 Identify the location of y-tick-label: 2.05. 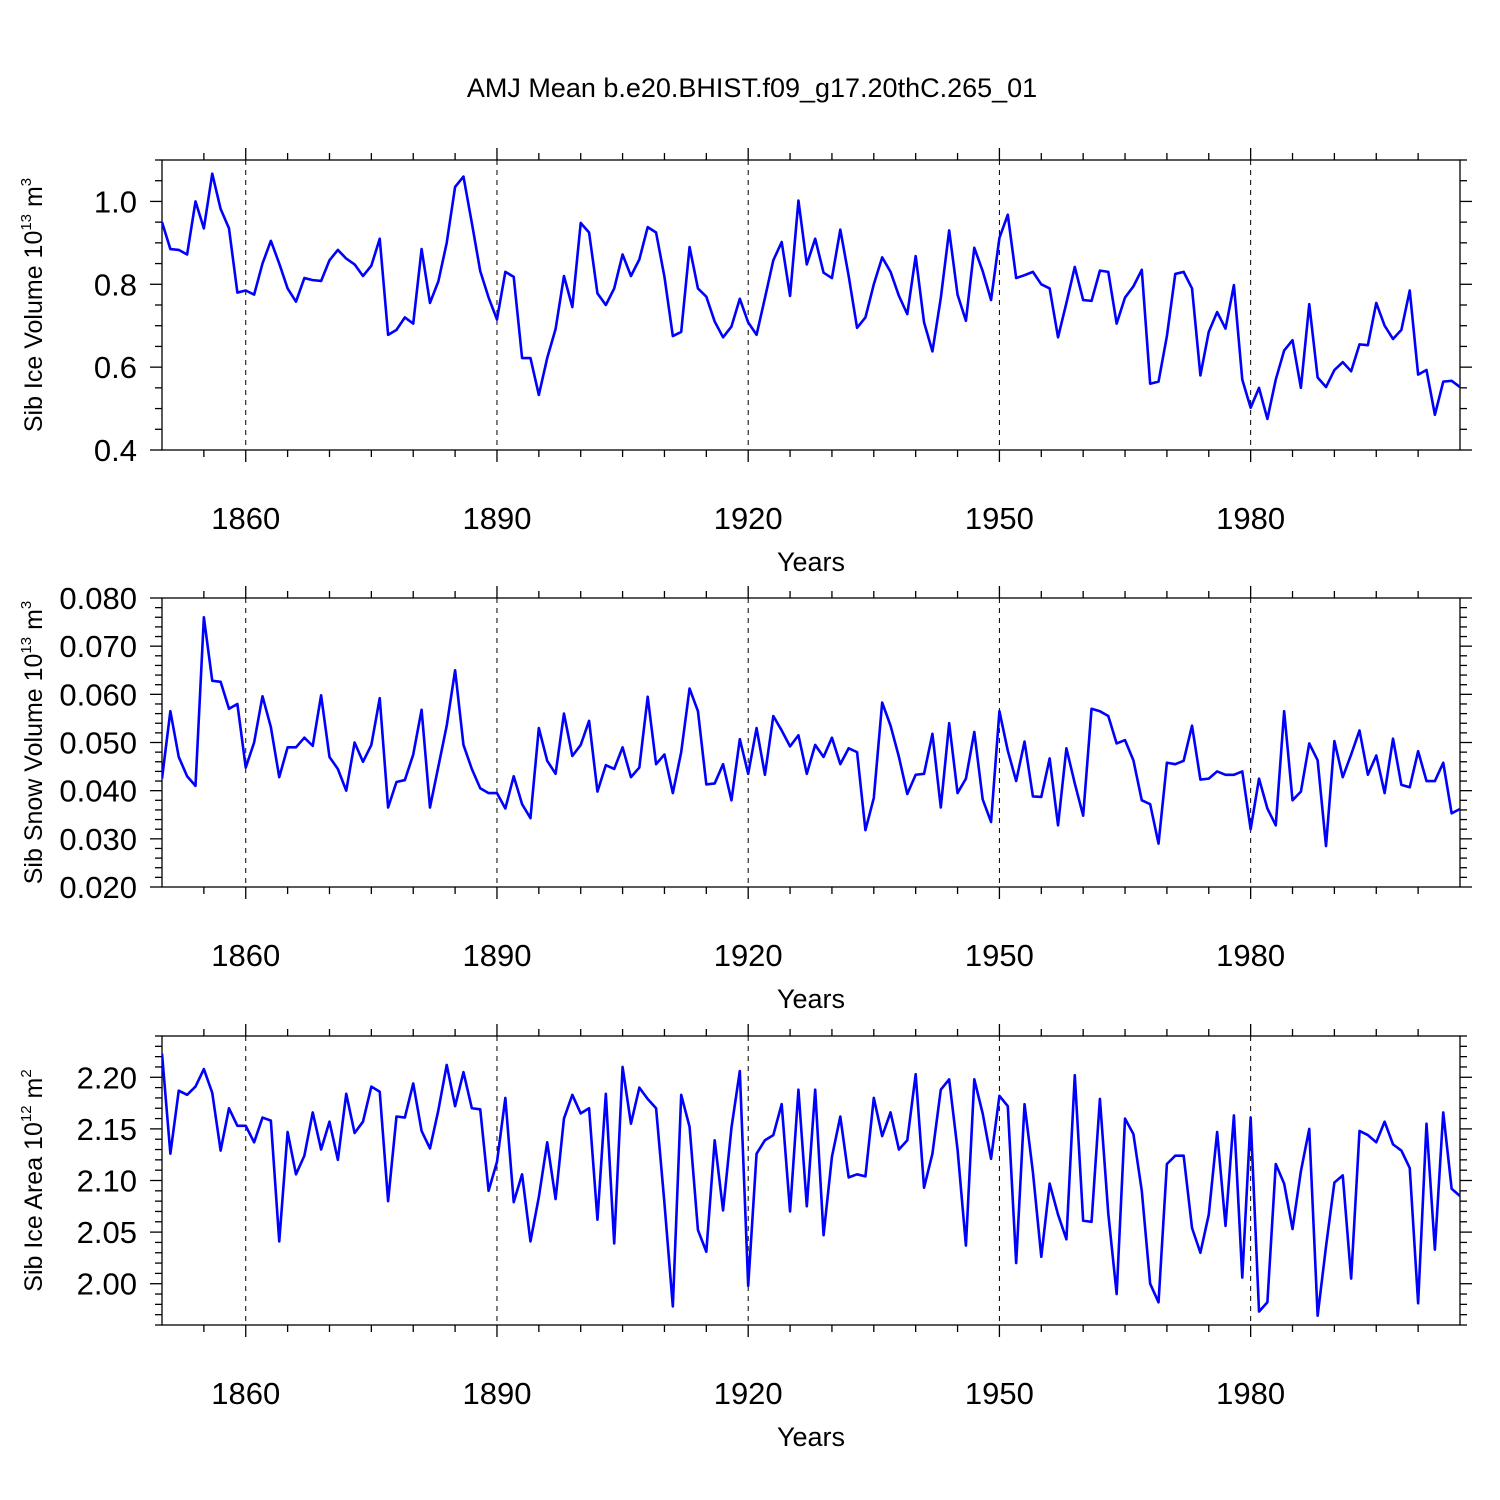
(107, 1232).